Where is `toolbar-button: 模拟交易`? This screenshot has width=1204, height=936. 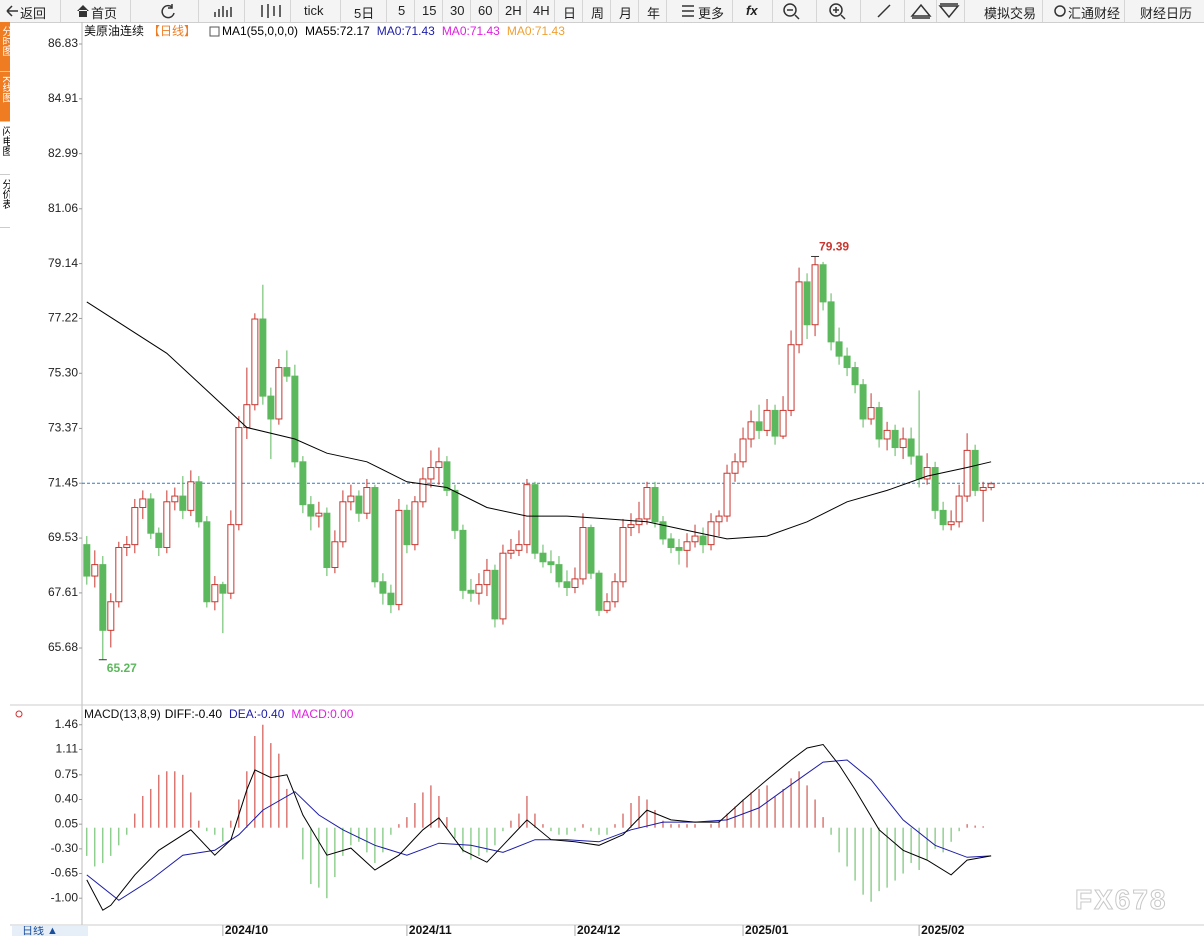
toolbar-button: 模拟交易 is located at coordinates (1010, 13).